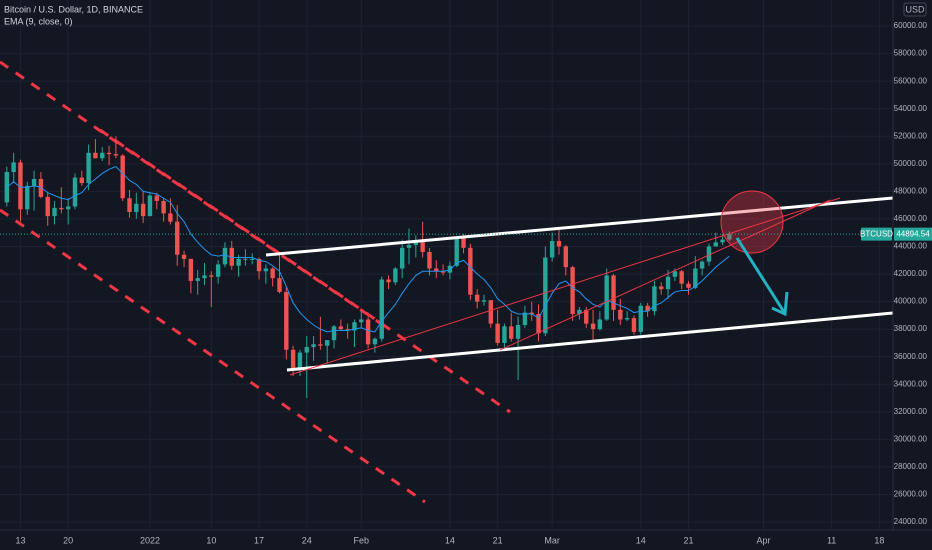 Image resolution: width=932 pixels, height=550 pixels. What do you see at coordinates (760, 275) in the screenshot?
I see `arrow-shaft` at bounding box center [760, 275].